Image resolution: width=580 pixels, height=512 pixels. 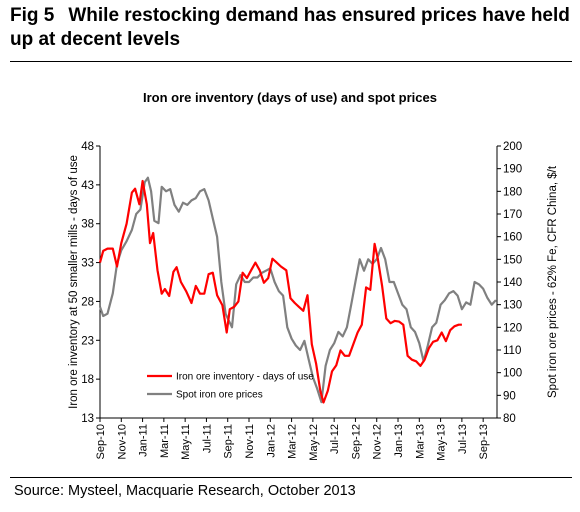 I want to click on x-tick-label: Jan-12, so click(x=271, y=441).